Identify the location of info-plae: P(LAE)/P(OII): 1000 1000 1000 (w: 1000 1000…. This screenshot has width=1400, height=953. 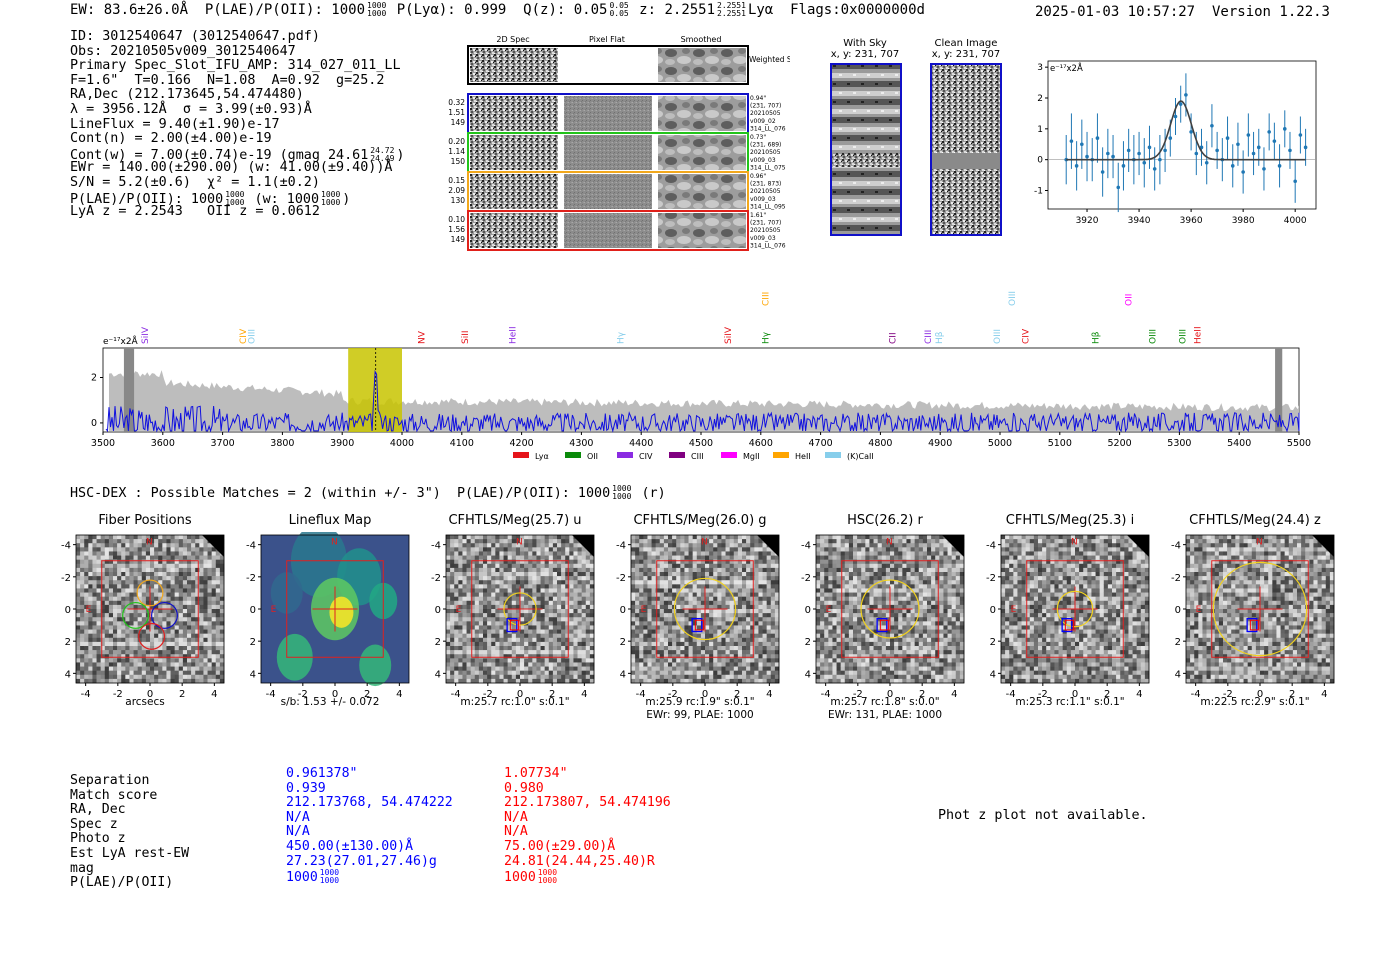
(210, 198).